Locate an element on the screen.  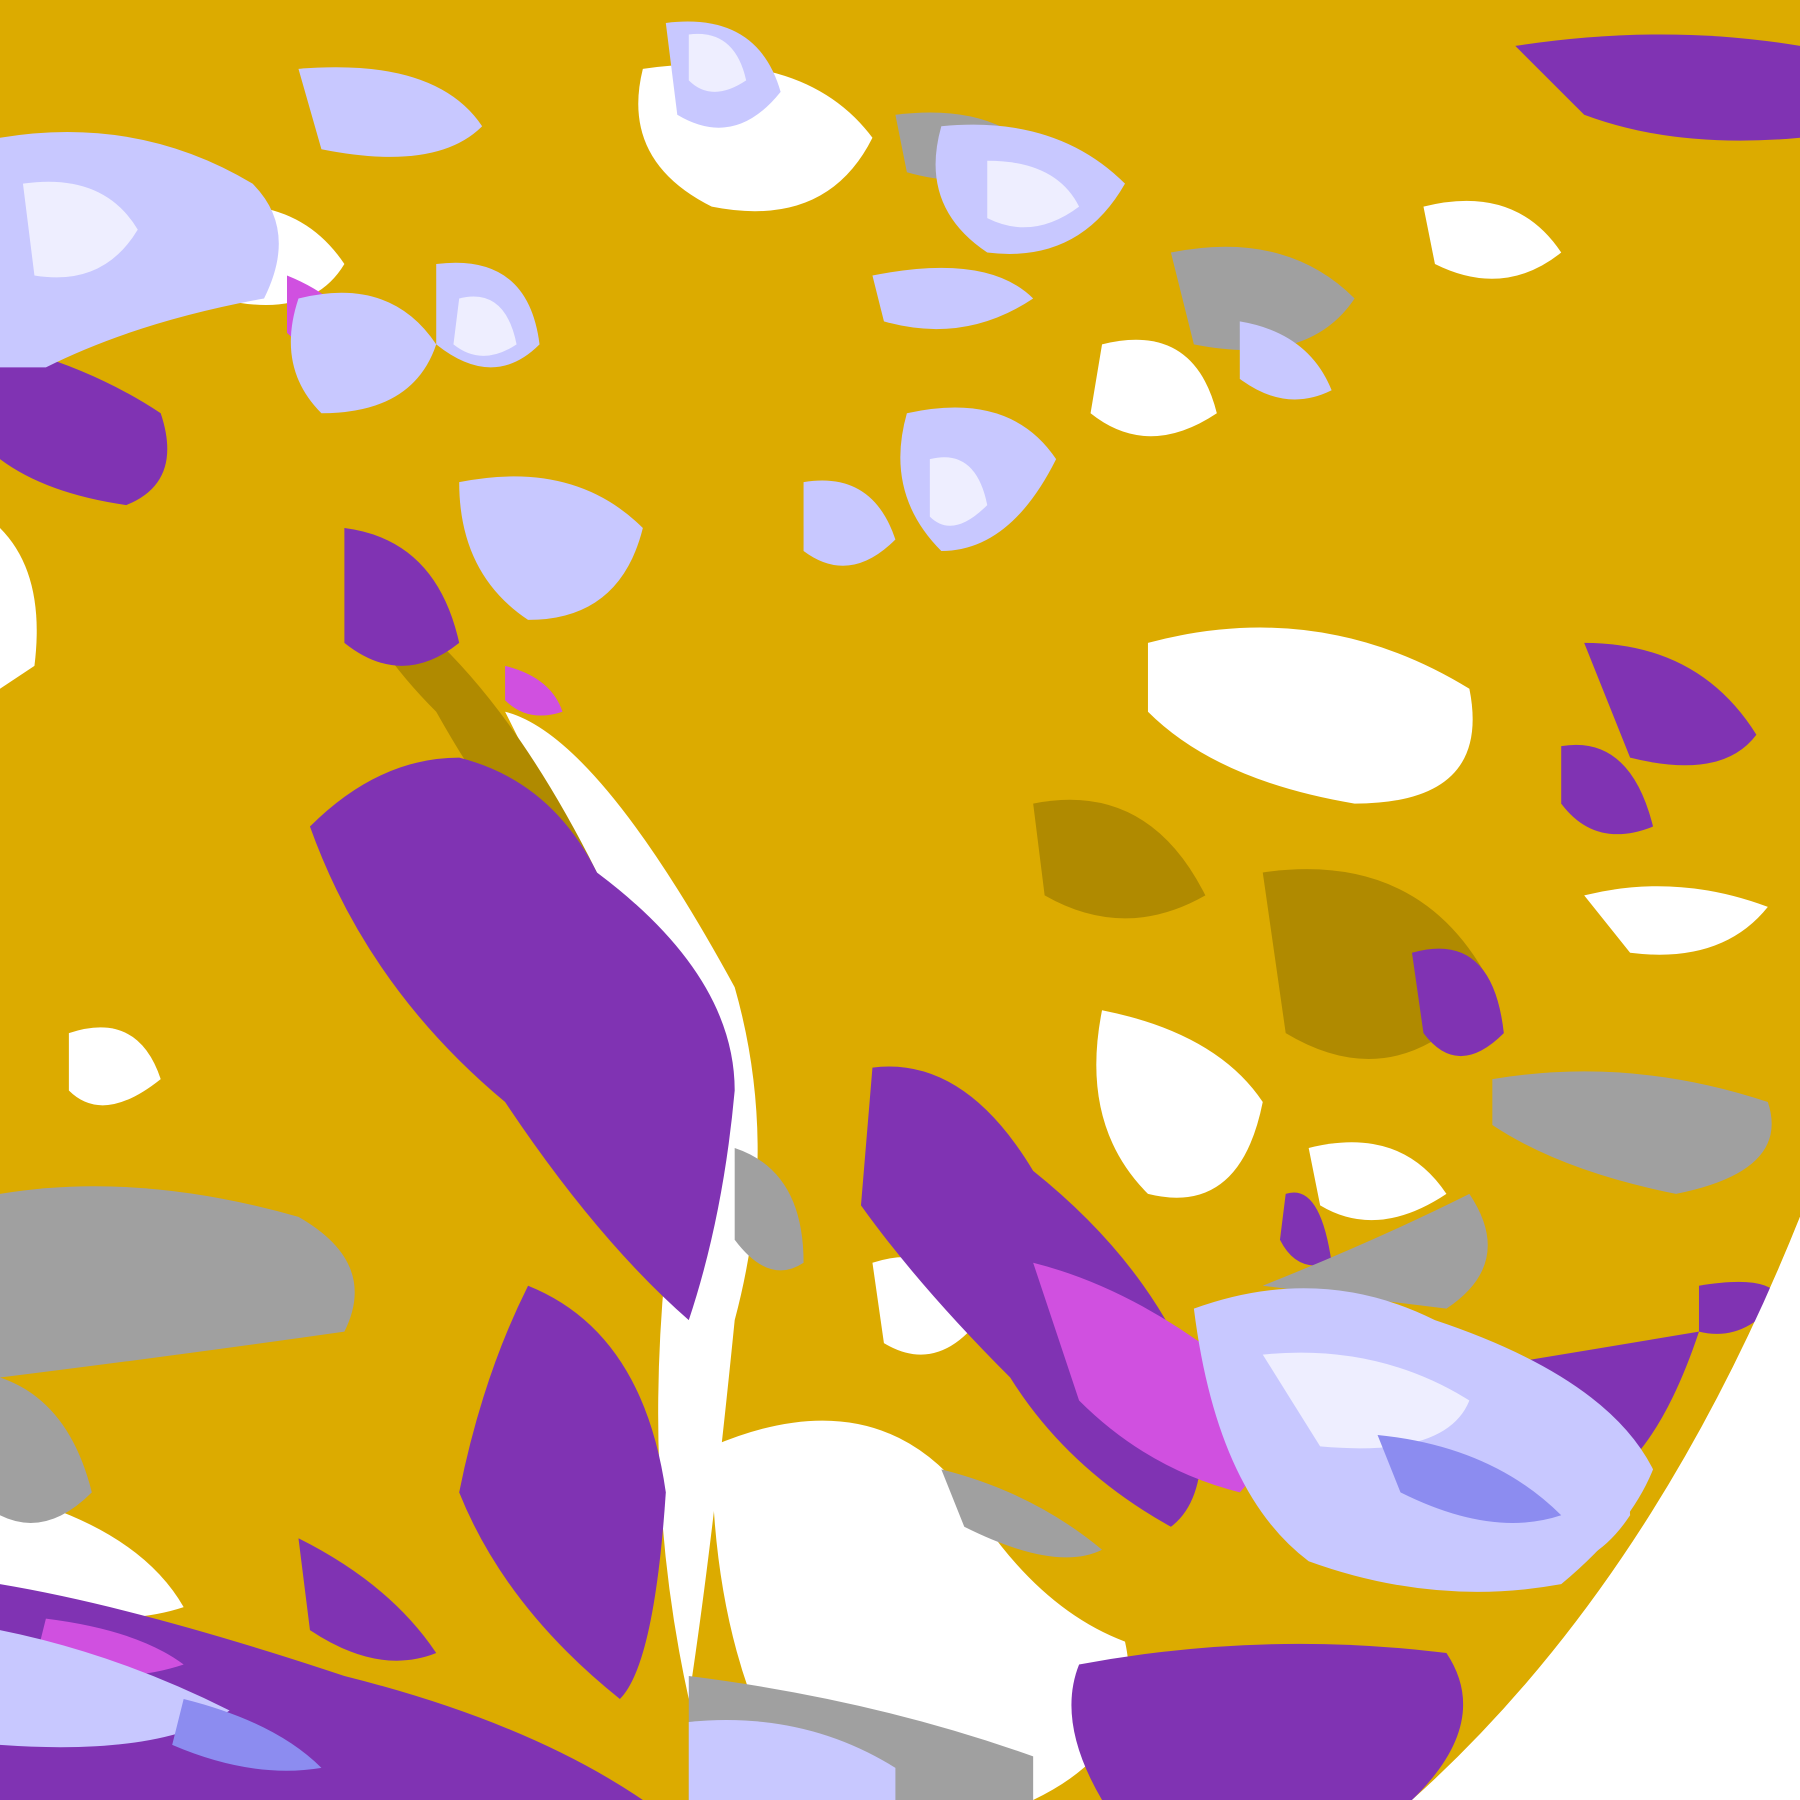
off-disk-space is located at coordinates (1605, 1508).